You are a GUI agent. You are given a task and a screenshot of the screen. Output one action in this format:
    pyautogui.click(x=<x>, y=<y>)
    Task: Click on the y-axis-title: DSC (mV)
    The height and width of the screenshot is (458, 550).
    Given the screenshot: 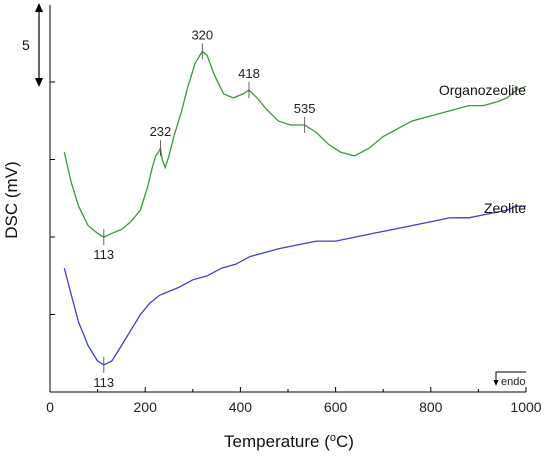 What is the action you would take?
    pyautogui.click(x=11, y=199)
    